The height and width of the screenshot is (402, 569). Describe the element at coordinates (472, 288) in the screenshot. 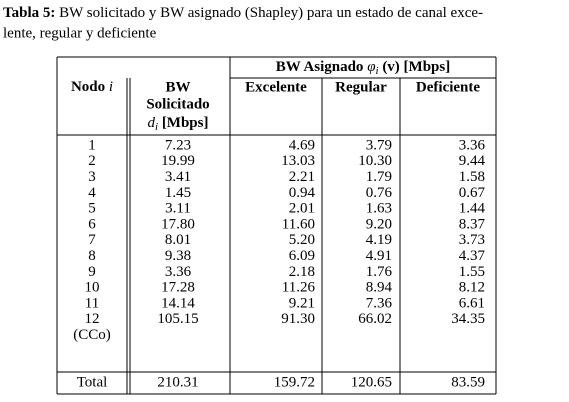

I see `table-cell: 8.12` at that location.